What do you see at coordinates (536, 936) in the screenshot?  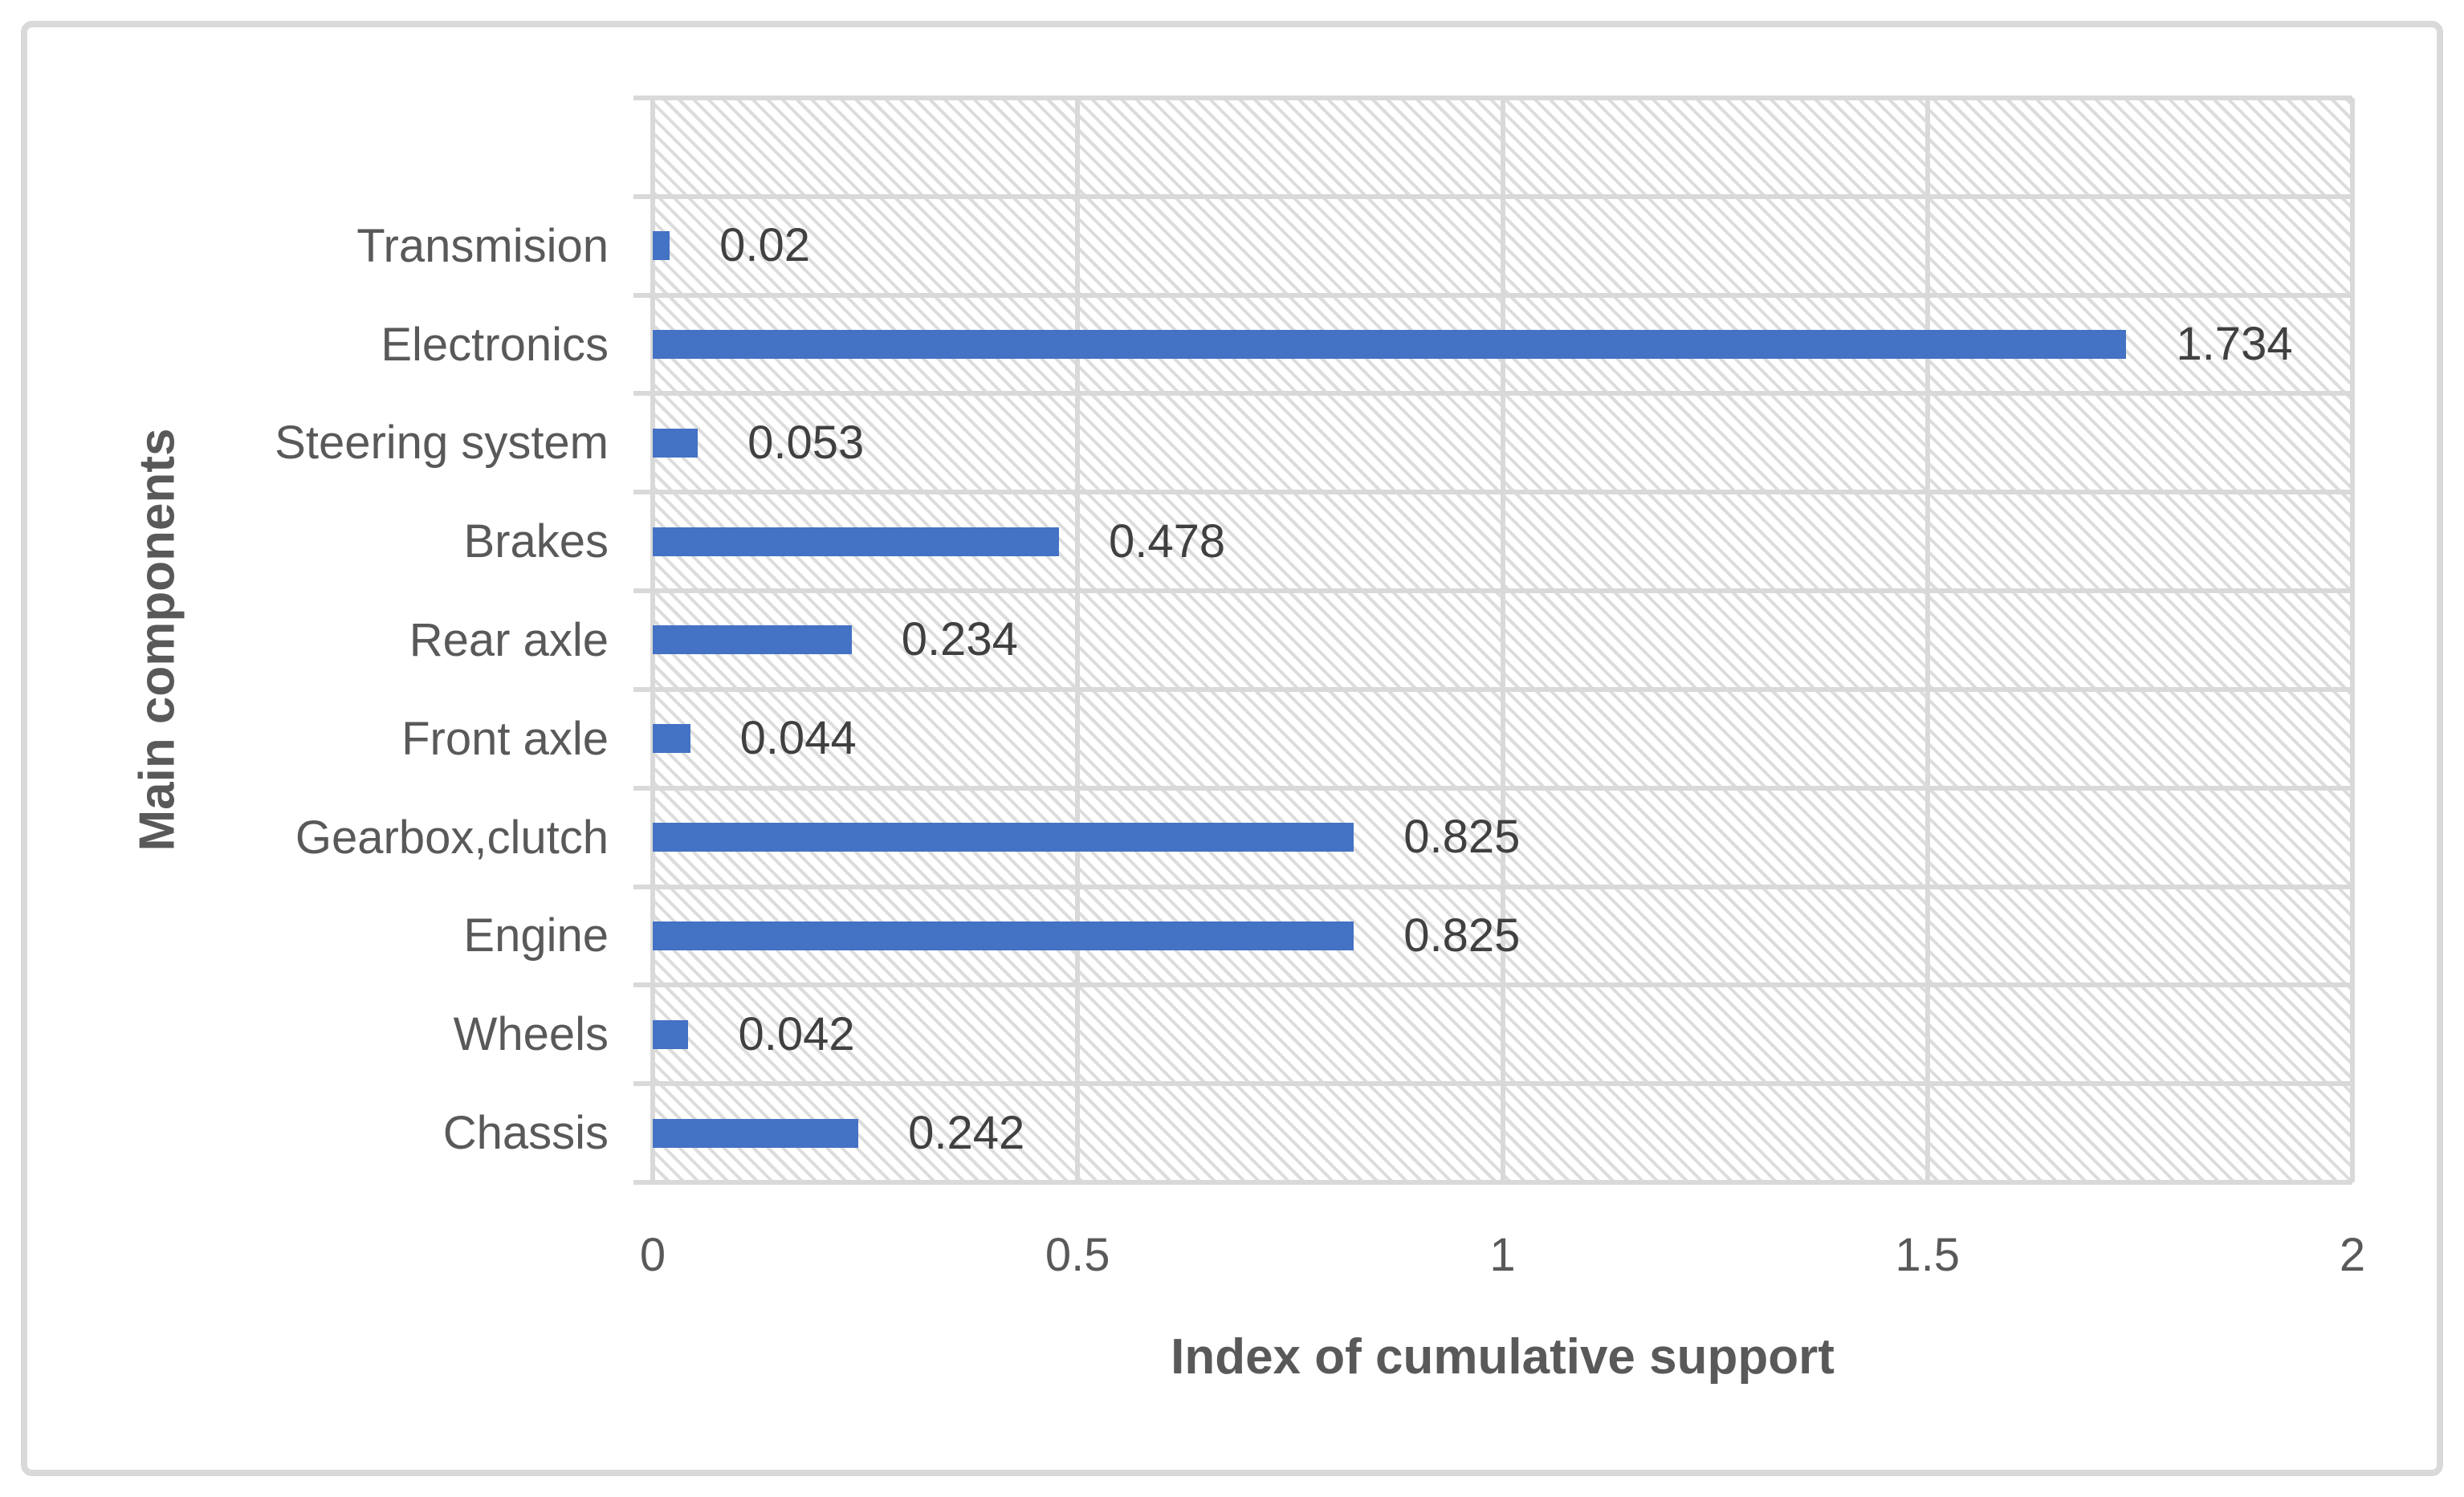 I see `category-label: Engine` at bounding box center [536, 936].